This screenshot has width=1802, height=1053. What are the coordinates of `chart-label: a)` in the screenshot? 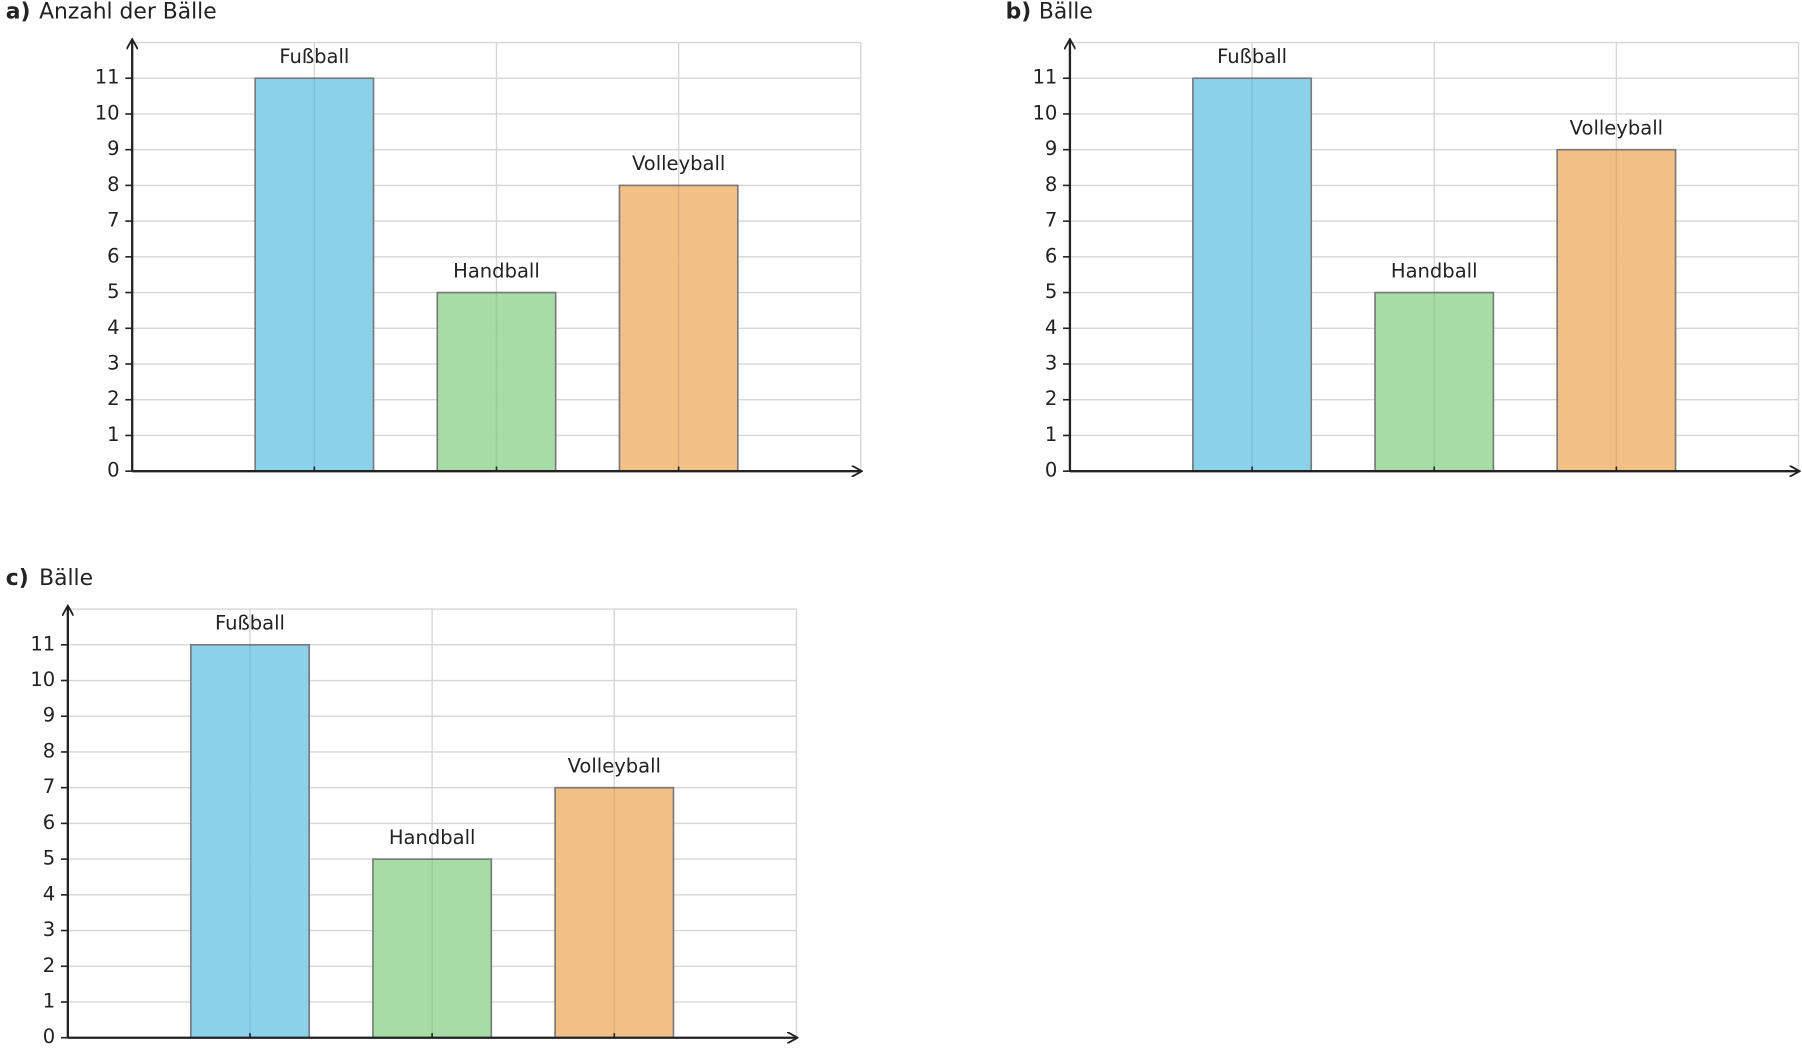 It's located at (18, 12).